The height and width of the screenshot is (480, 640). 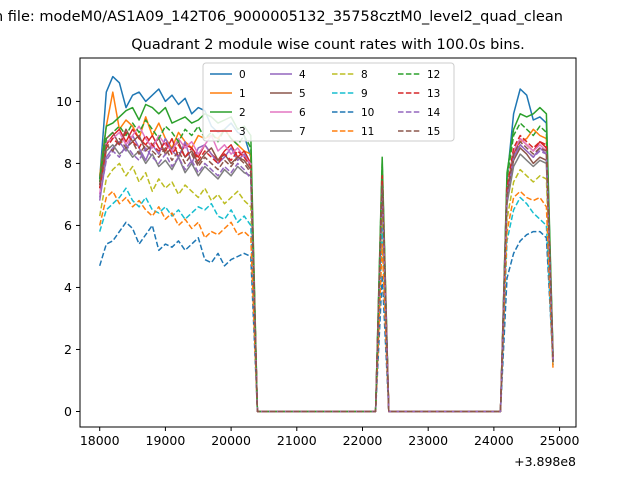 What do you see at coordinates (64, 101) in the screenshot?
I see `y-tick-label: 10` at bounding box center [64, 101].